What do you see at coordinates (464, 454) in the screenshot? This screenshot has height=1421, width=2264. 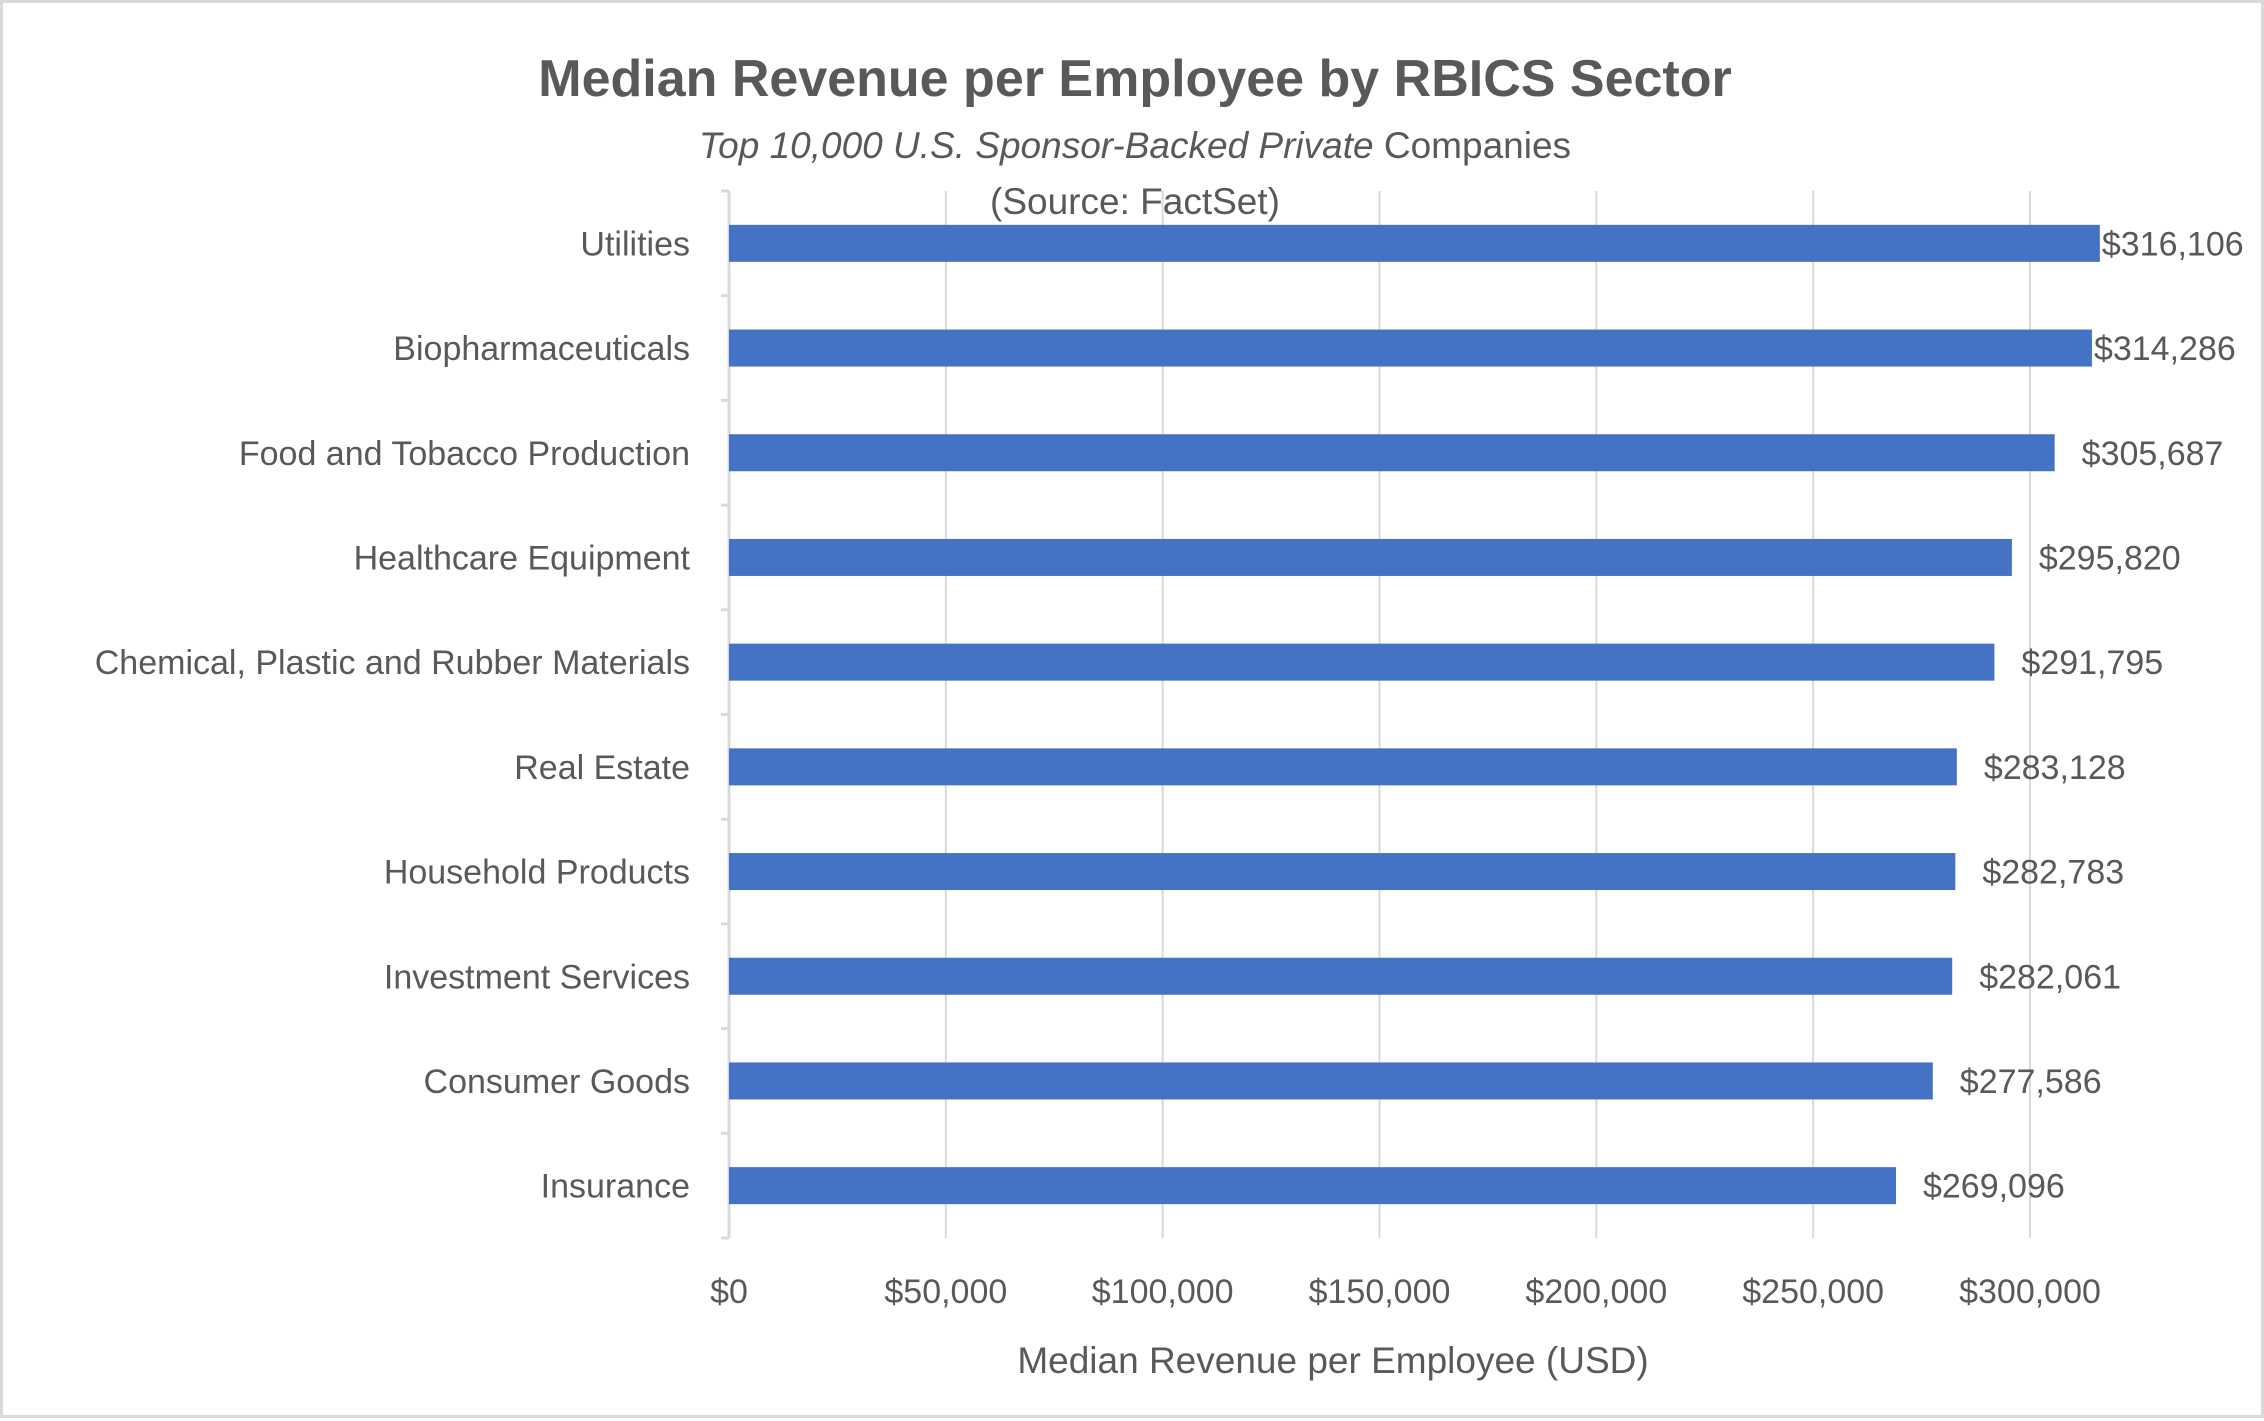 I see `category-label: Food and Tobacco Production` at bounding box center [464, 454].